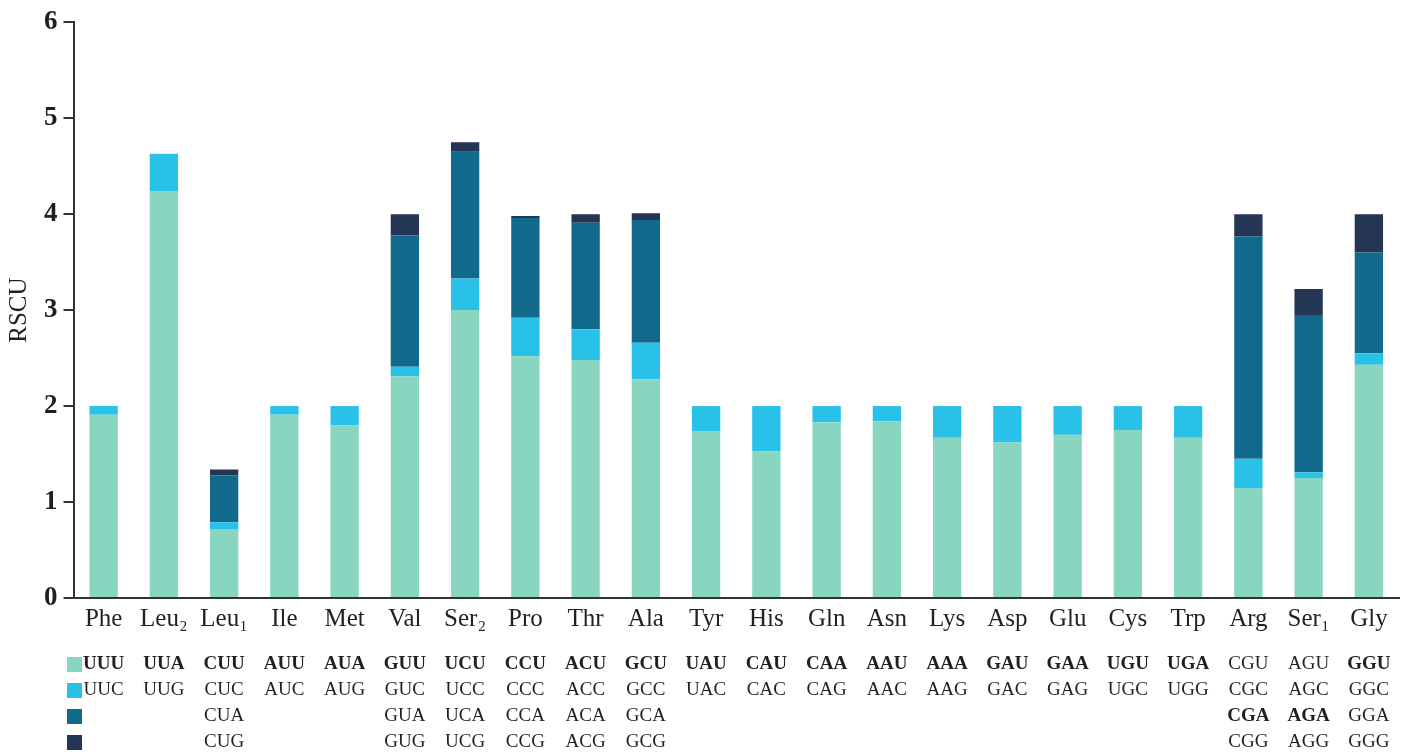 The image size is (1403, 752). Describe the element at coordinates (465, 688) in the screenshot. I see `text: UCC` at that location.